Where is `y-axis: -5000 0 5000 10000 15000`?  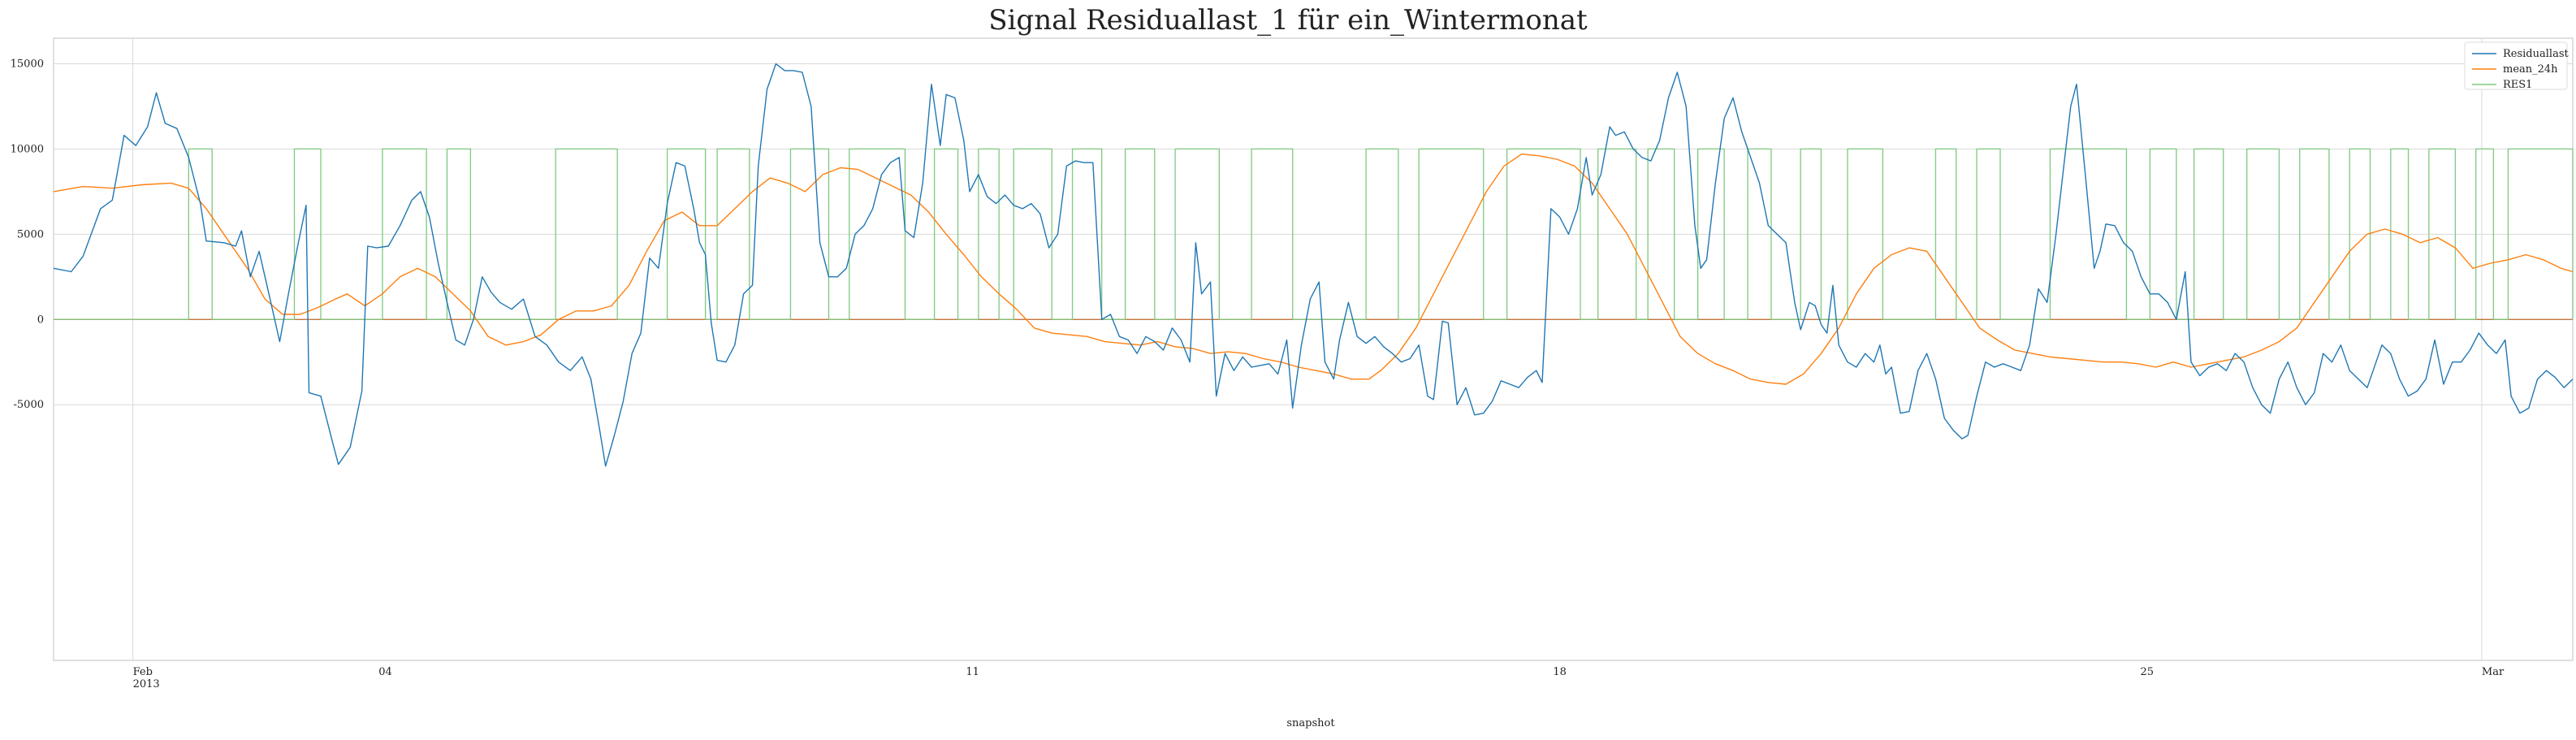 y-axis: -5000 0 5000 10000 15000 is located at coordinates (28, 234).